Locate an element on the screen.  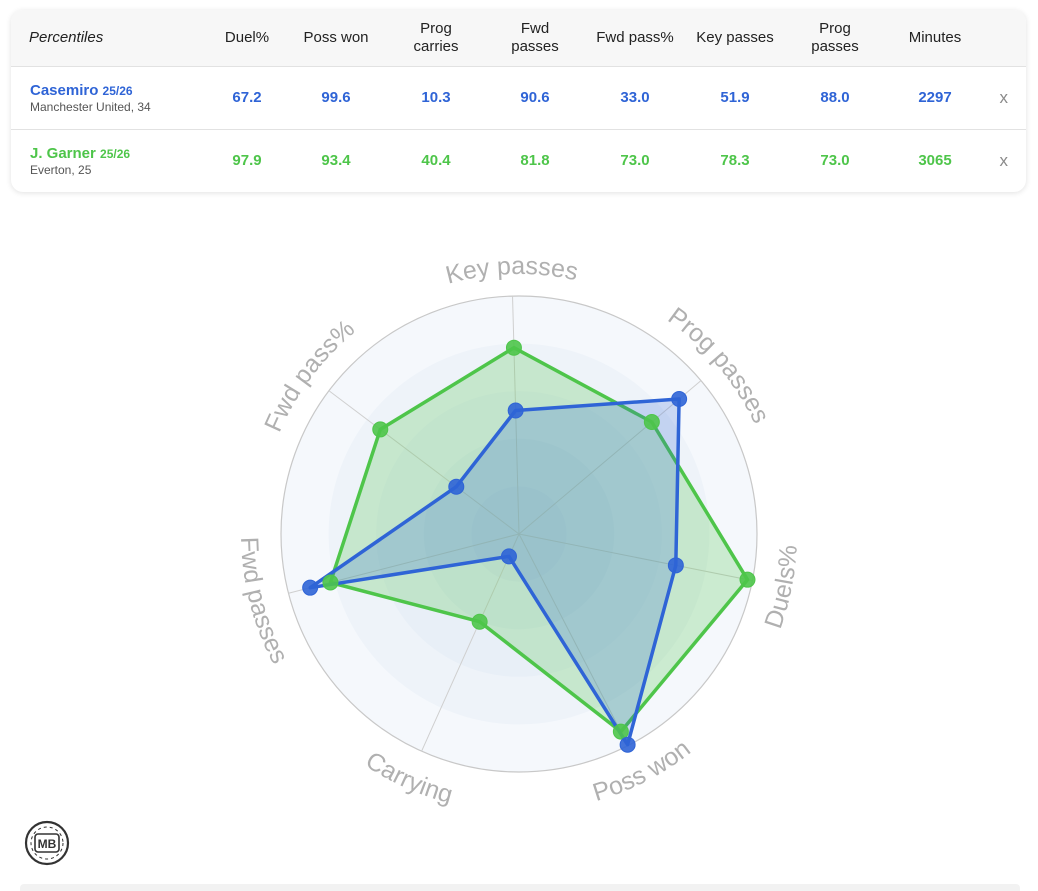
table-cell: 51.9 is located at coordinates (735, 97).